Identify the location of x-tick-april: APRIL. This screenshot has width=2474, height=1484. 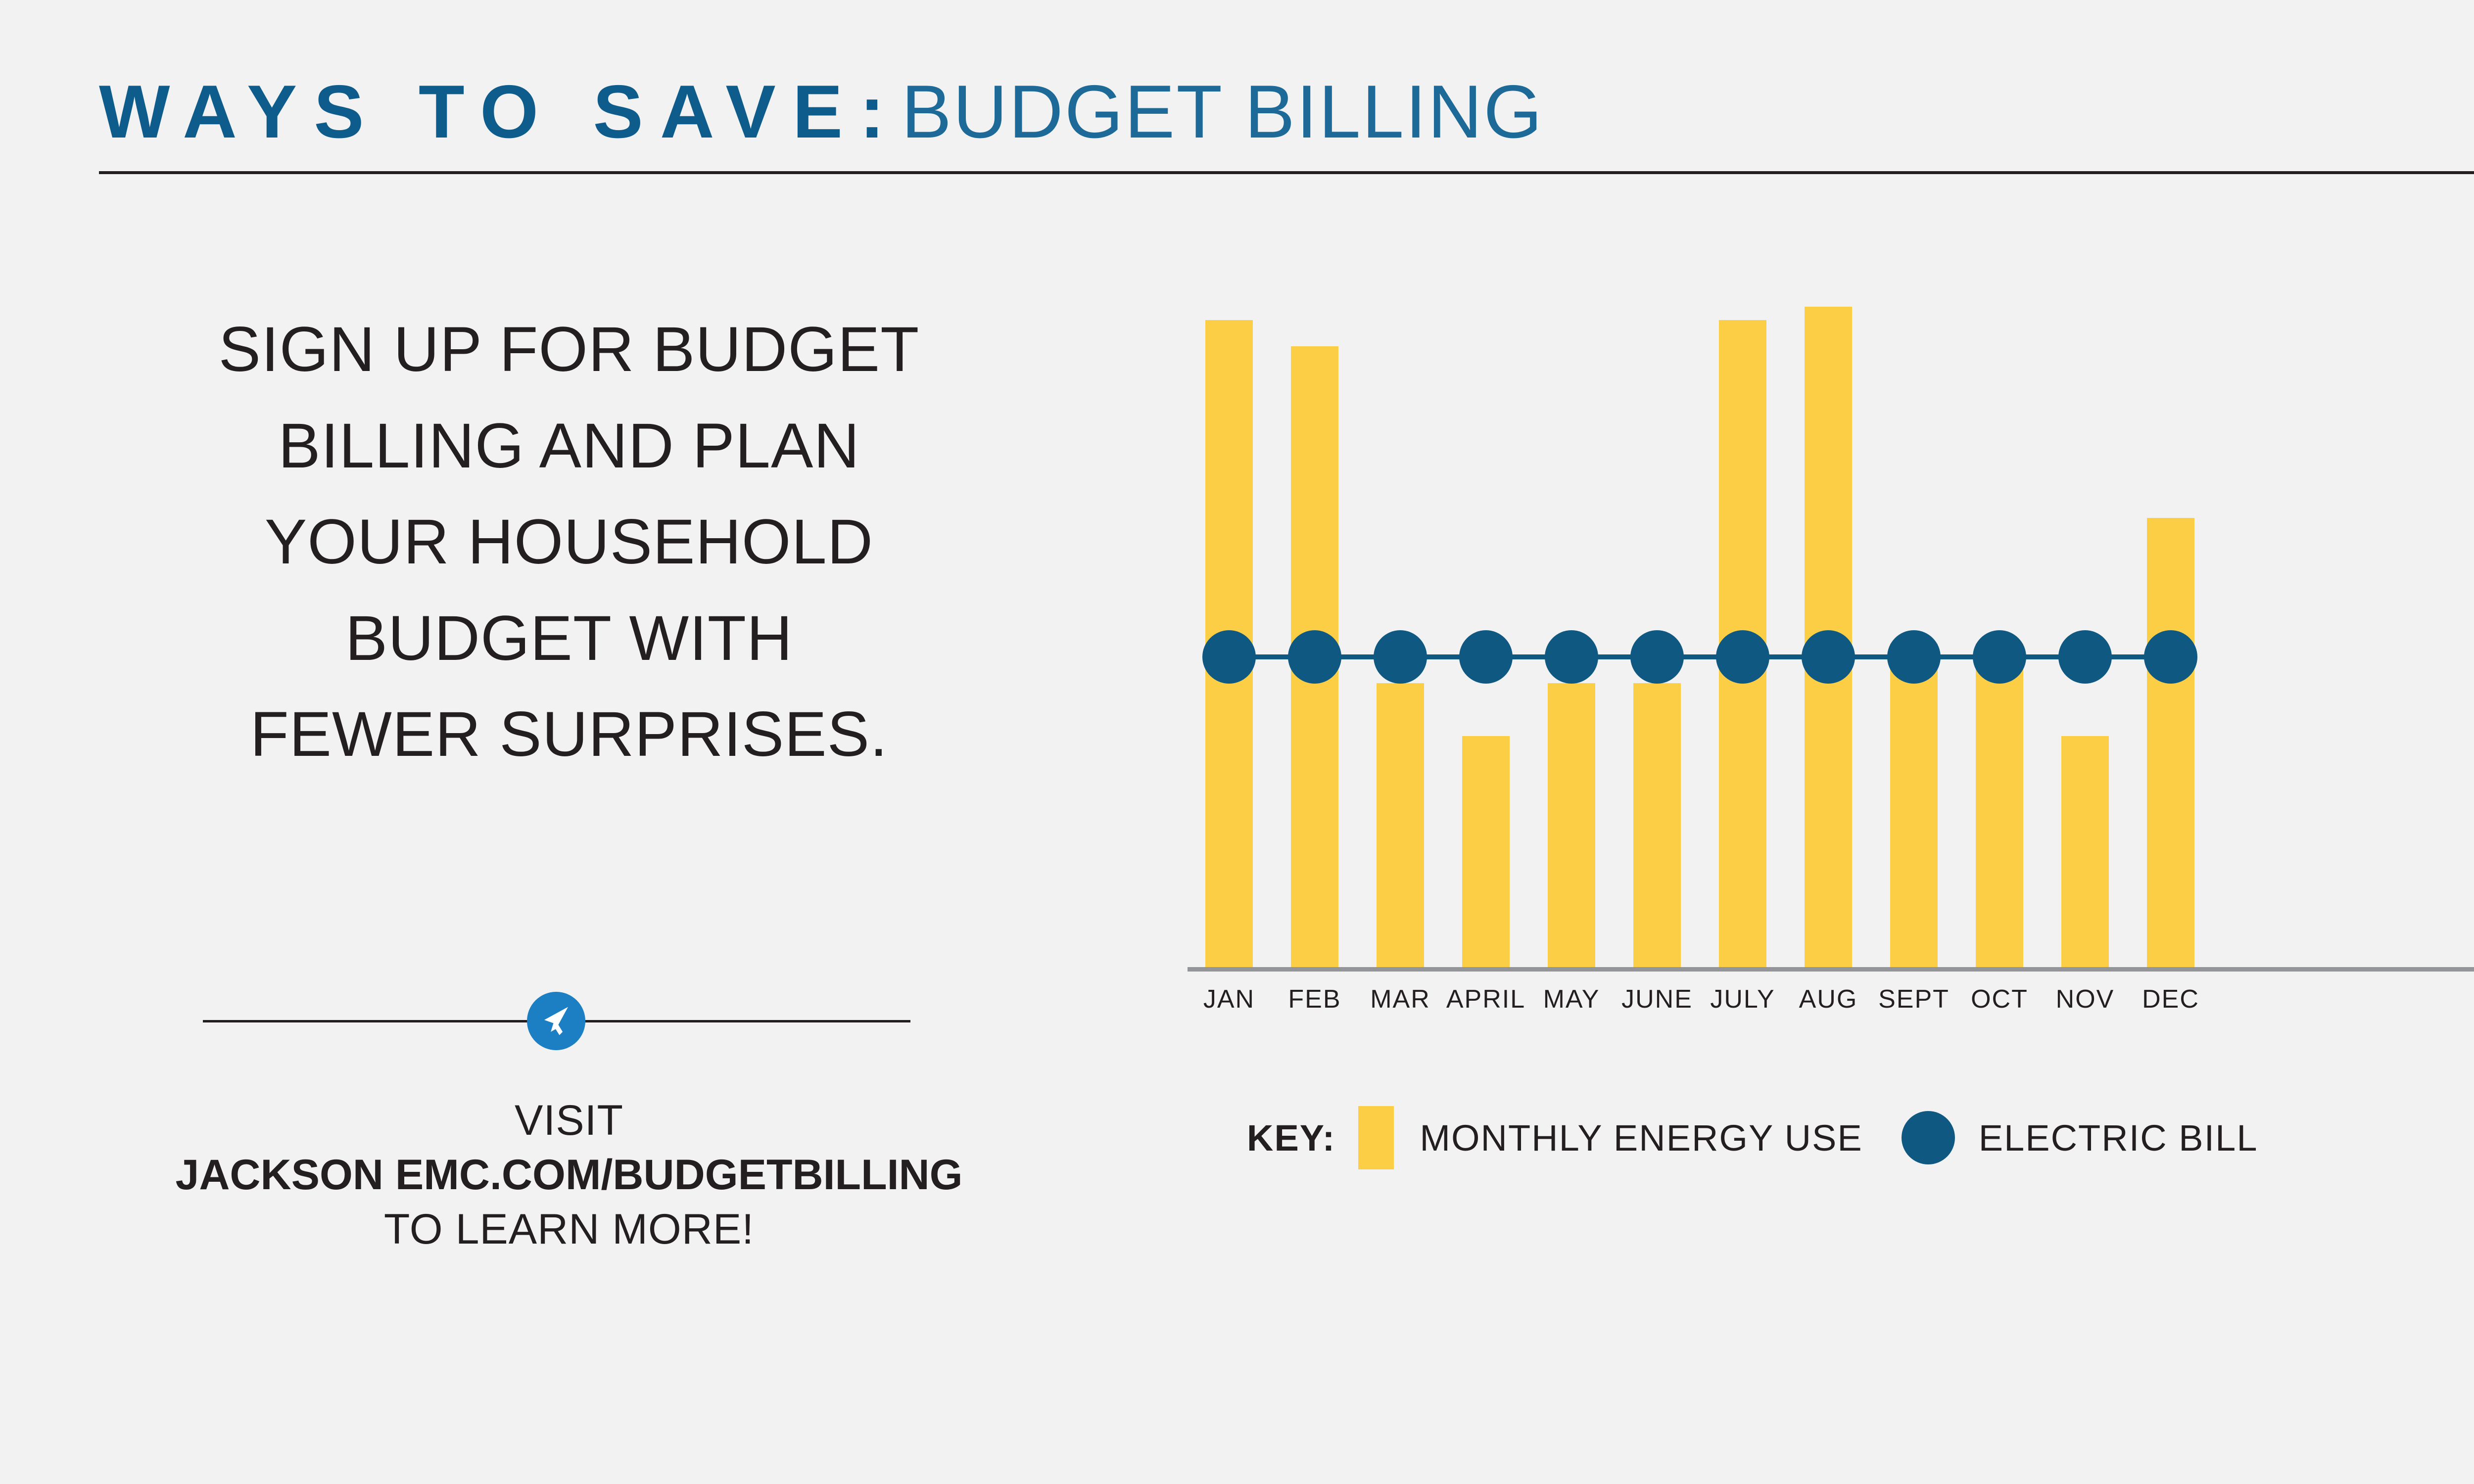
(1486, 999).